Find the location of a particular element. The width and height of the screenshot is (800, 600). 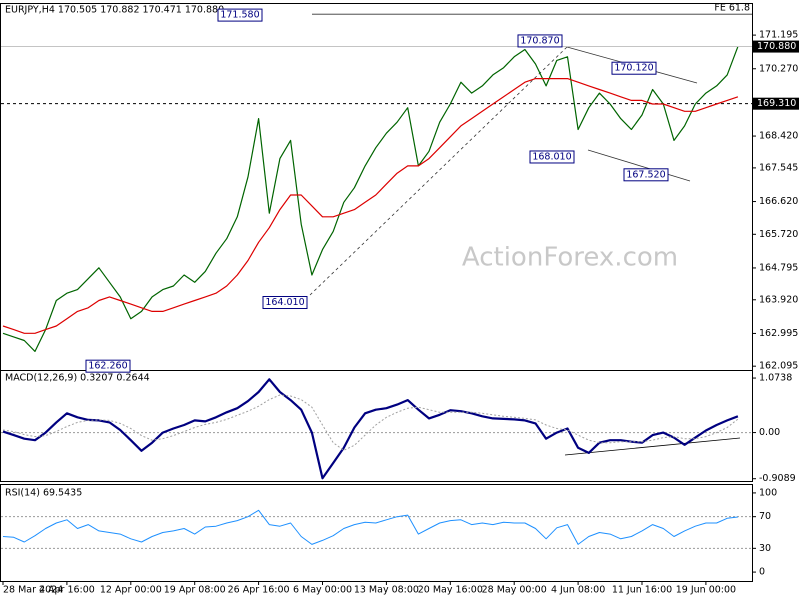

x-tick-label: 19 Jun 00:00 is located at coordinates (706, 590).